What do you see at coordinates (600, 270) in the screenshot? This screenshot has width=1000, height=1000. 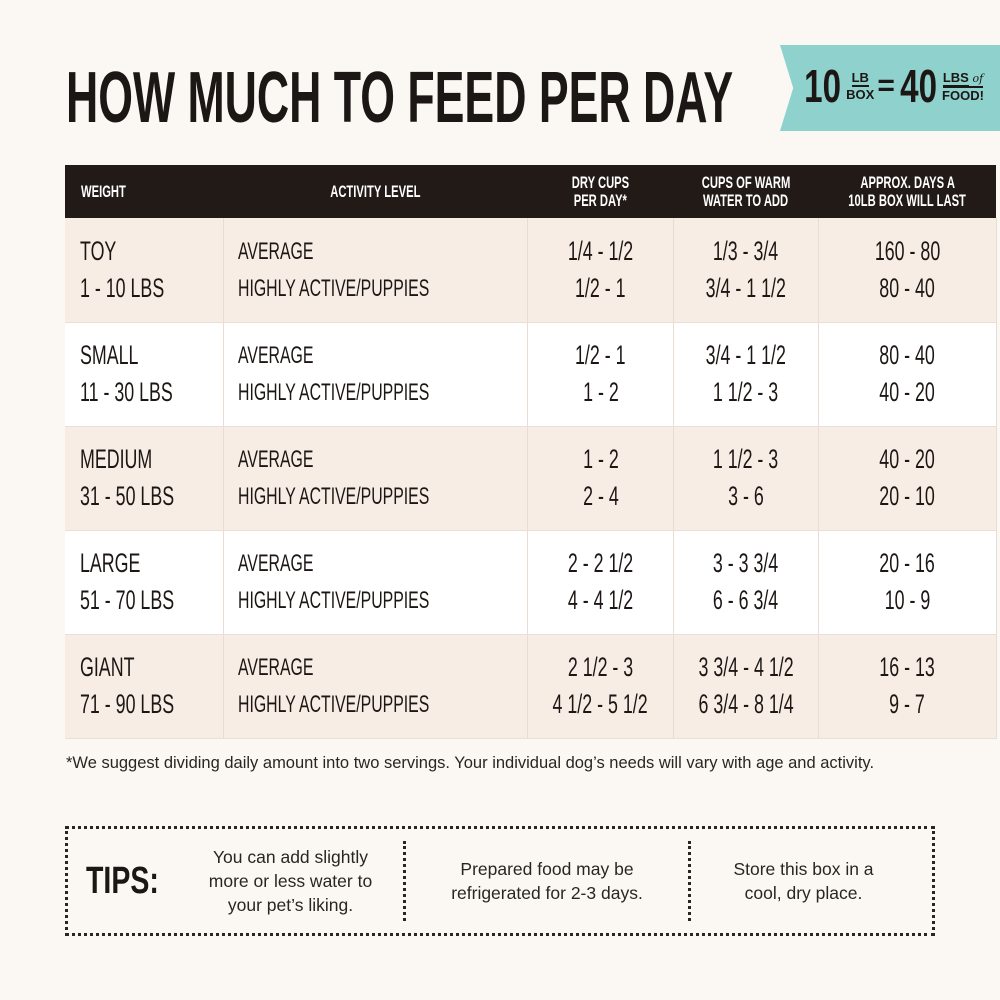 I see `dry-cups-cell: 1/4 - 1/2 1/2 - 1` at bounding box center [600, 270].